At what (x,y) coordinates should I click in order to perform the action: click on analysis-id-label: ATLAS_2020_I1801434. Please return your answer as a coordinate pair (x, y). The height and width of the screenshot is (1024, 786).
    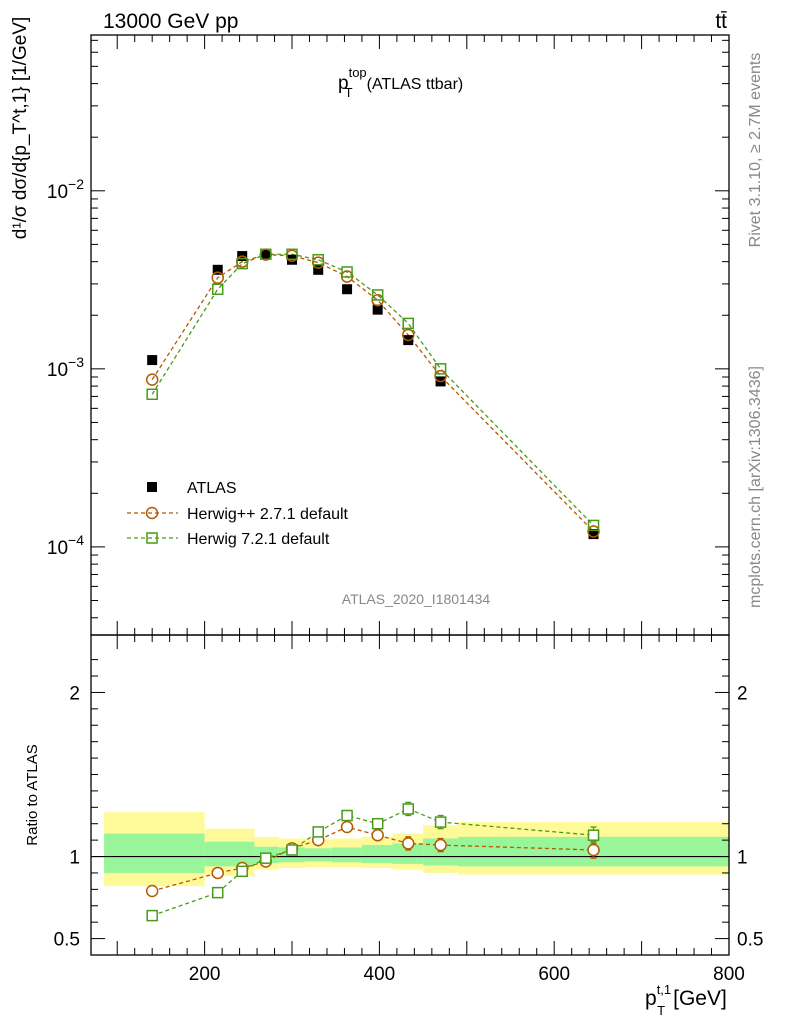
    Looking at the image, I should click on (416, 599).